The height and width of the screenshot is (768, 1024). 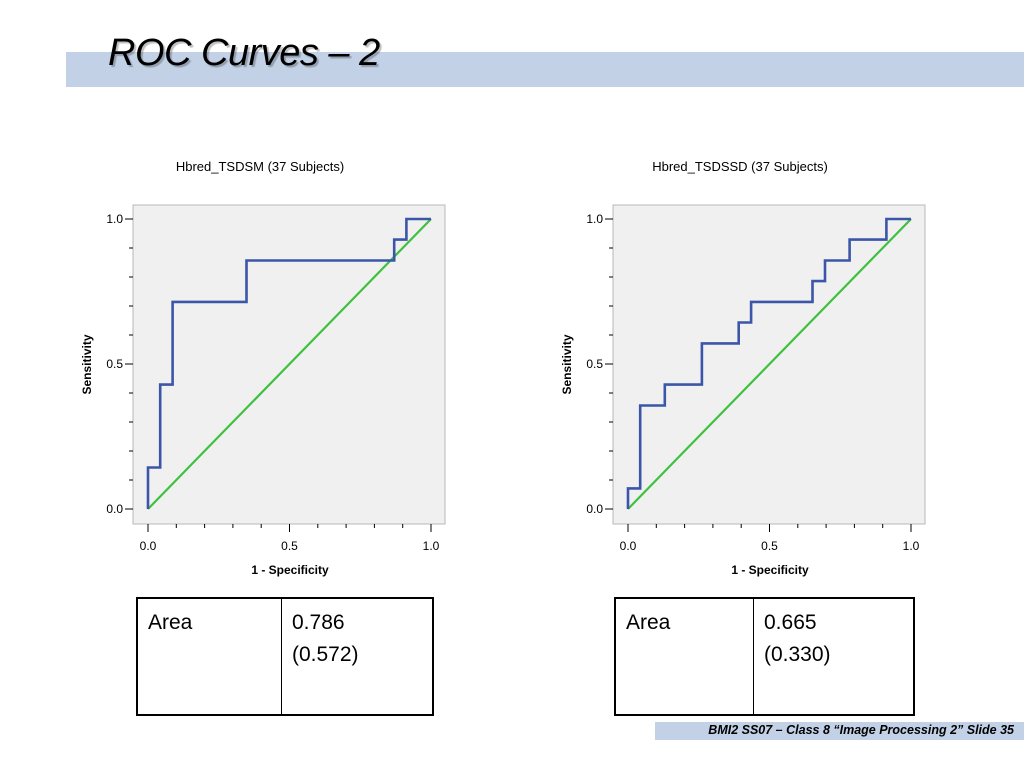 I want to click on area-value-cell: 0.786 (0.572), so click(x=357, y=656).